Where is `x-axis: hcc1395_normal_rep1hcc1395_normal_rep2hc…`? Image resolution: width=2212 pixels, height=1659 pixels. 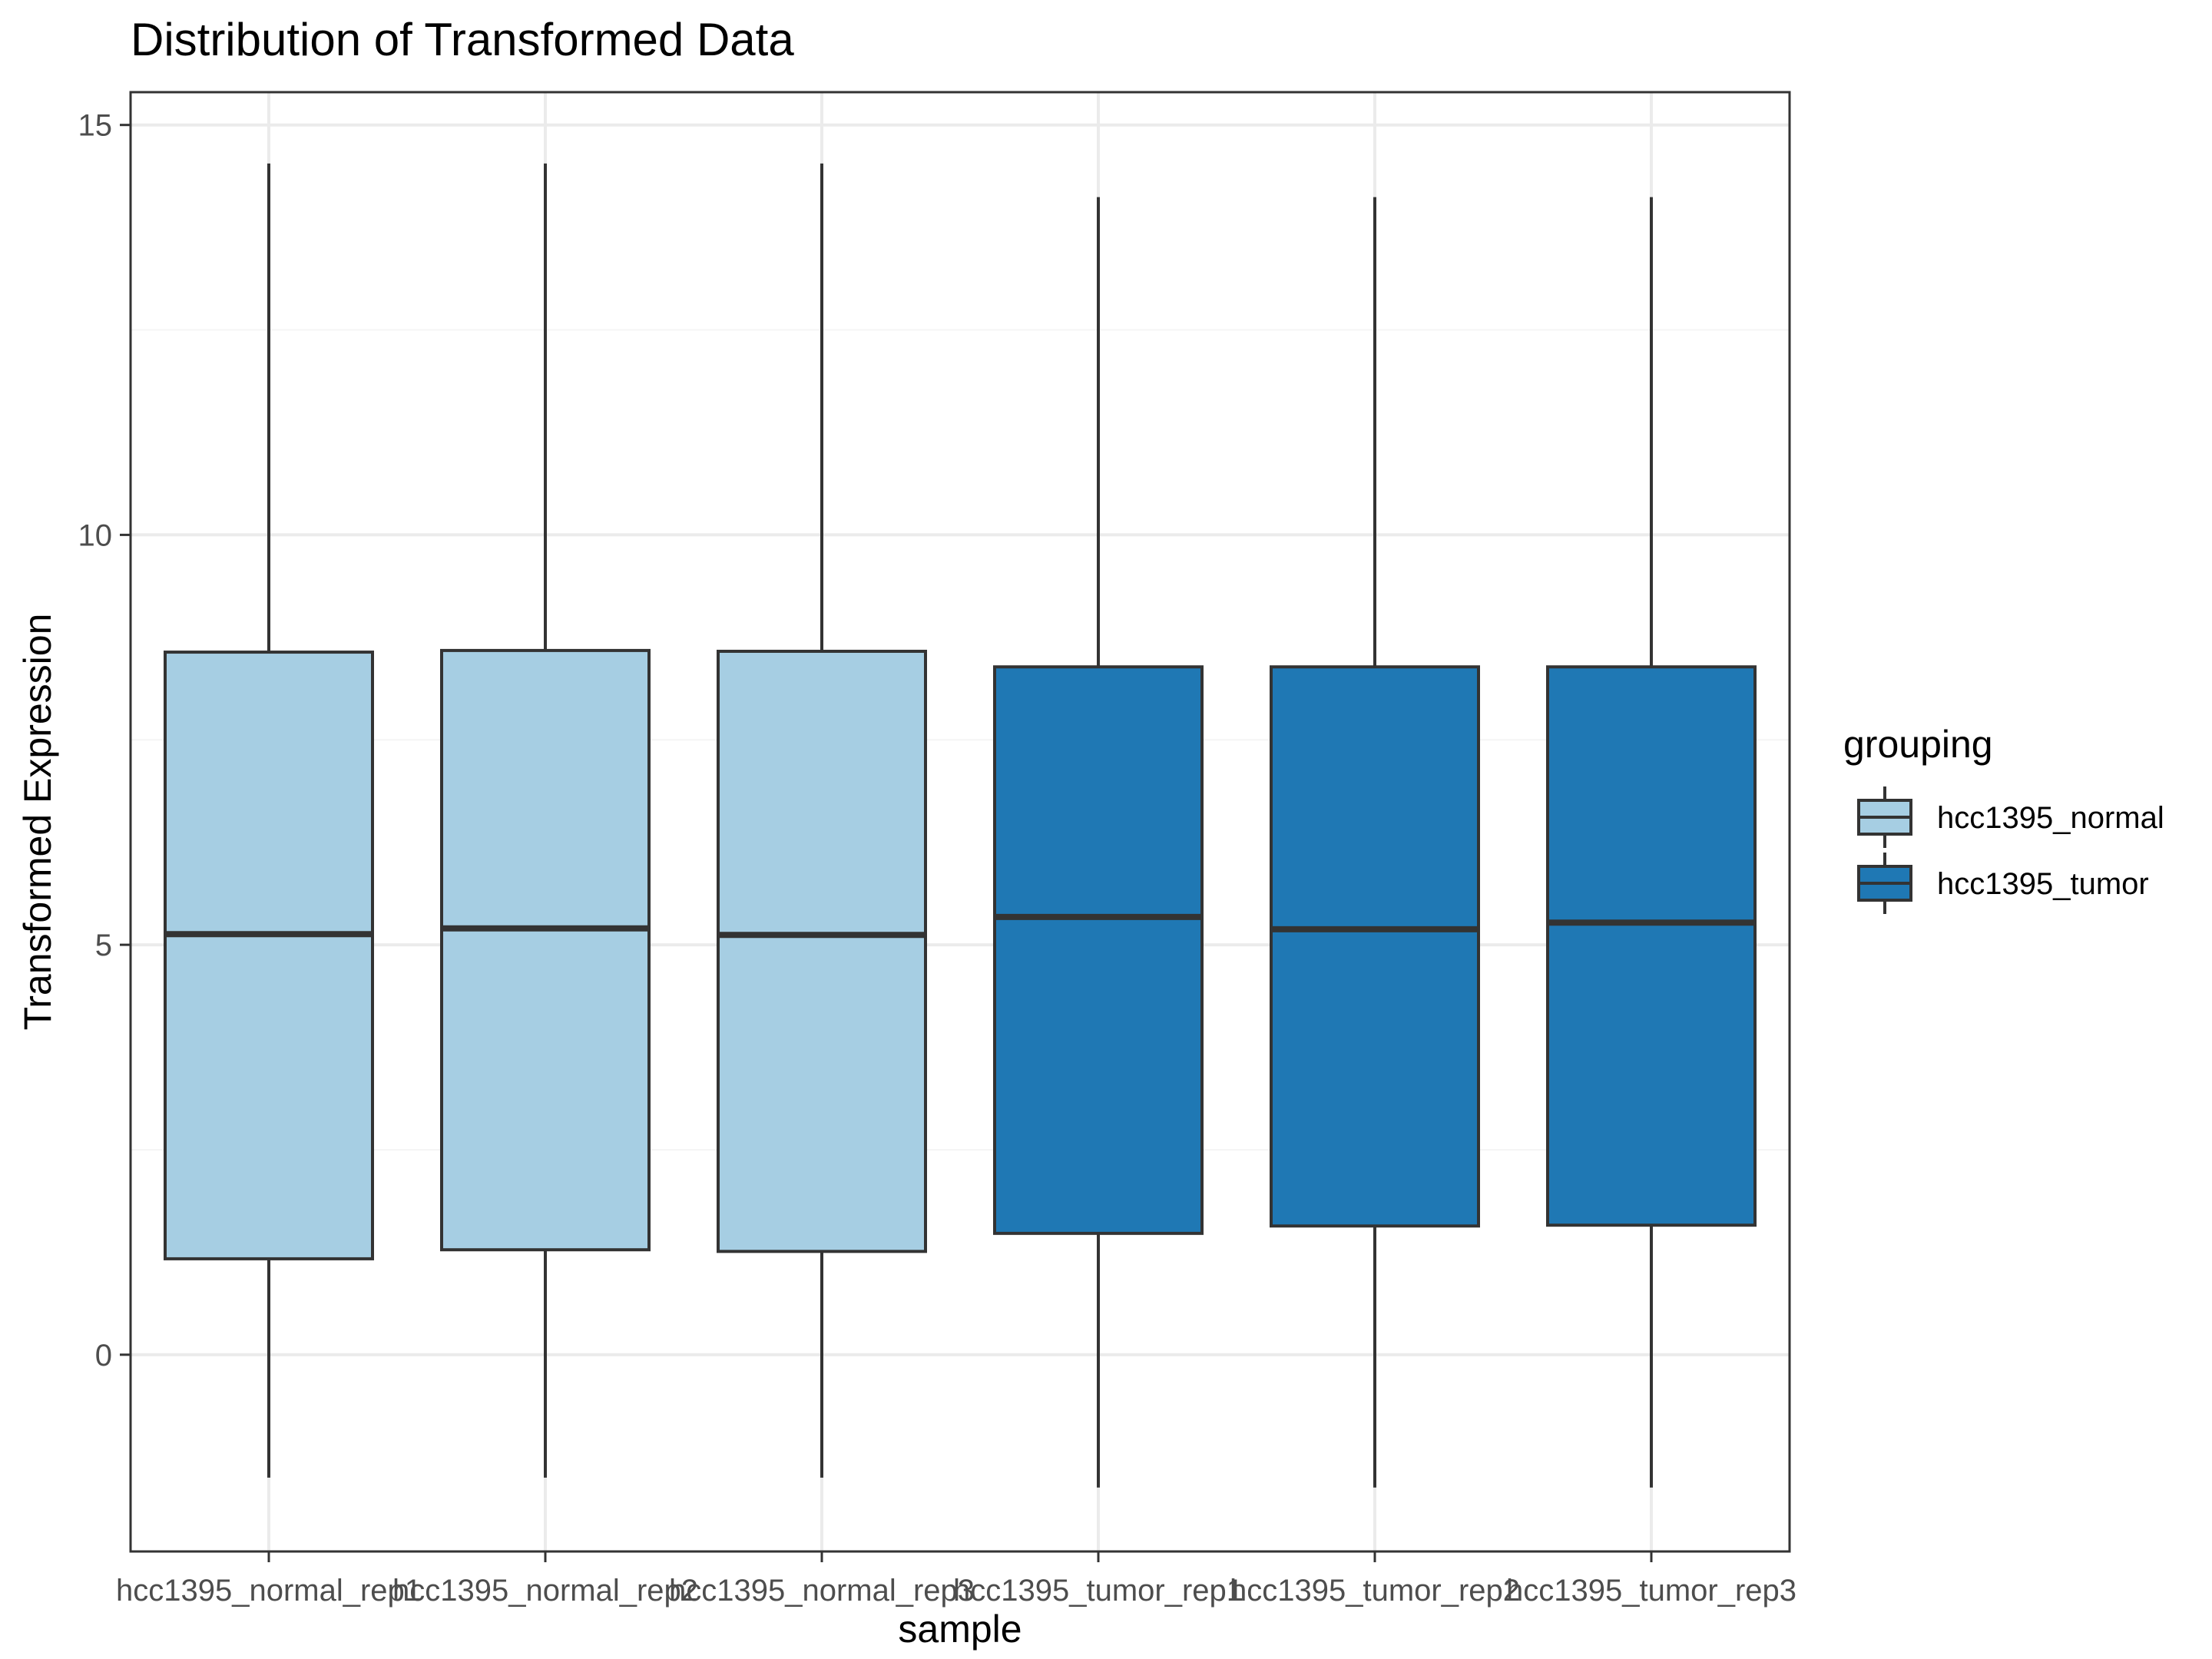
x-axis: hcc1395_normal_rep1hcc1395_normal_rep2hc… is located at coordinates (956, 1579).